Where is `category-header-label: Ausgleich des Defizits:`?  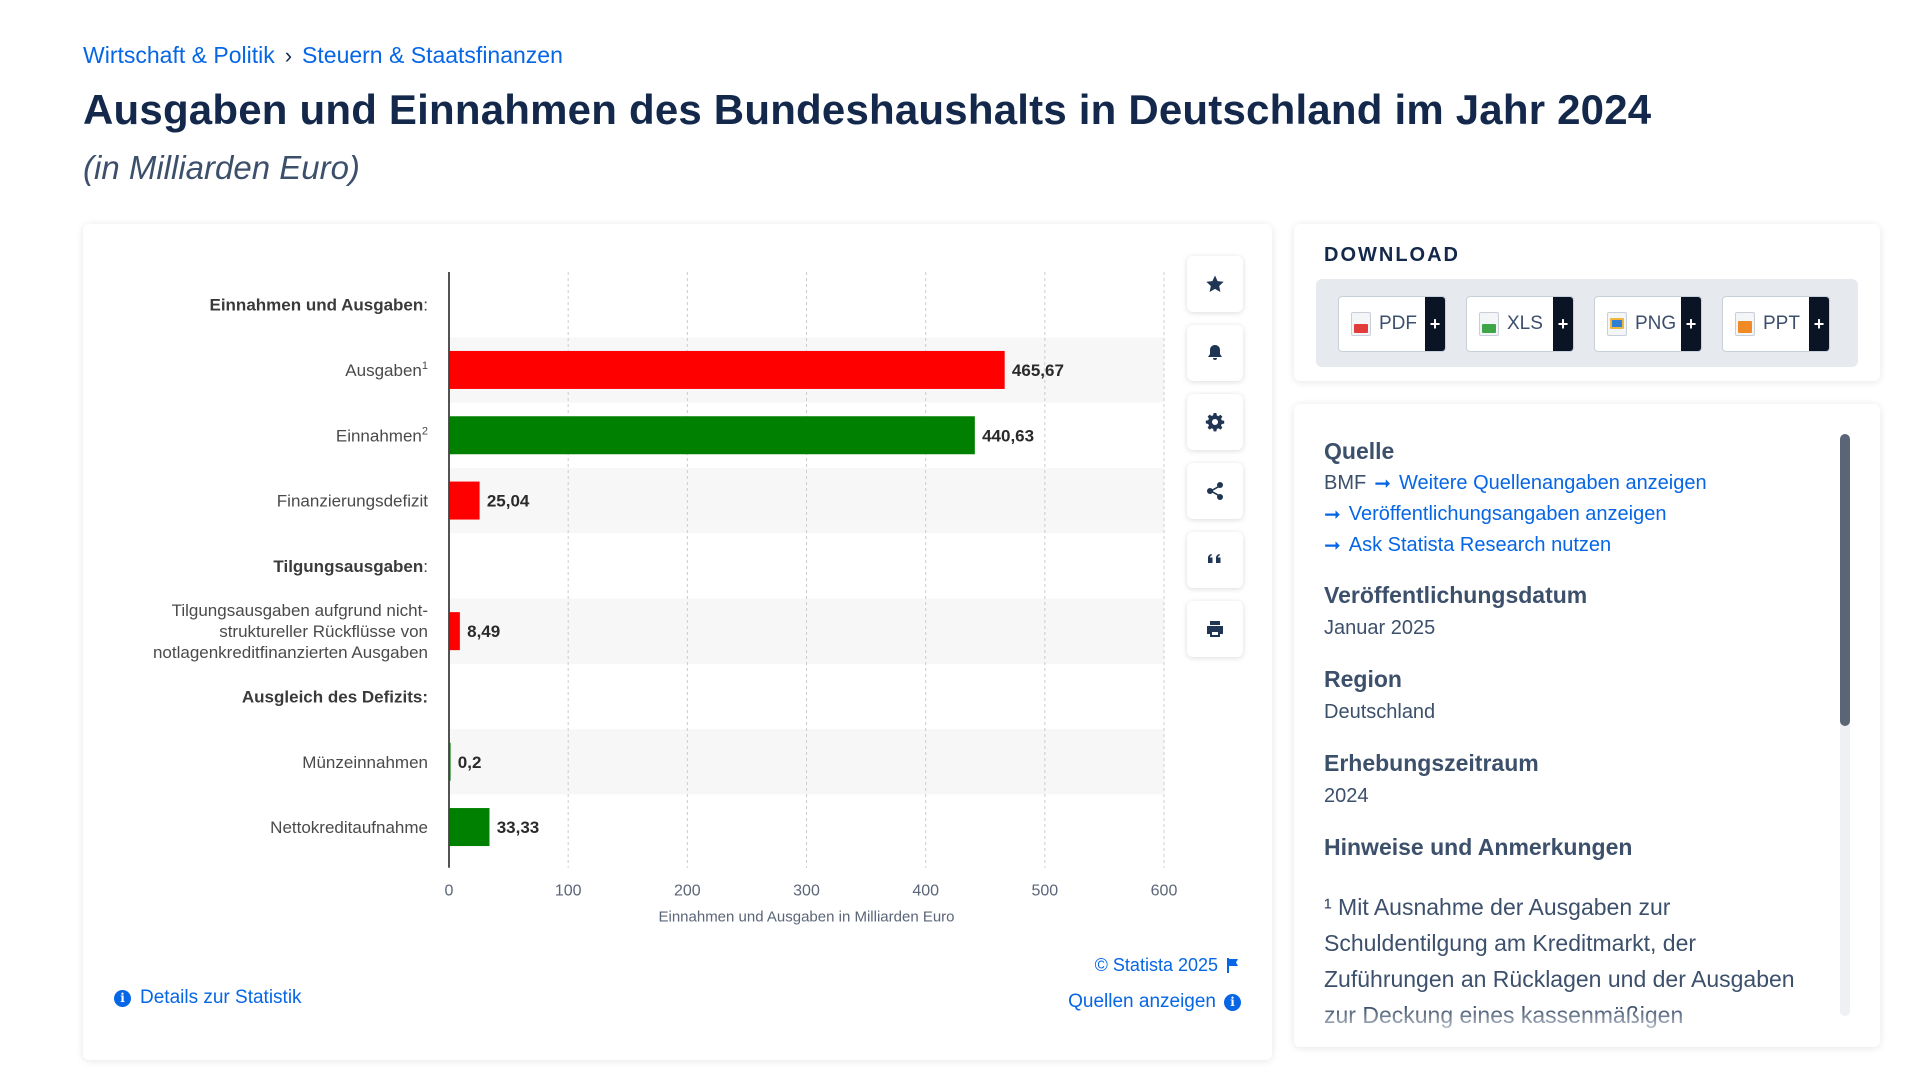
category-header-label: Ausgleich des Defizits: is located at coordinates (335, 696).